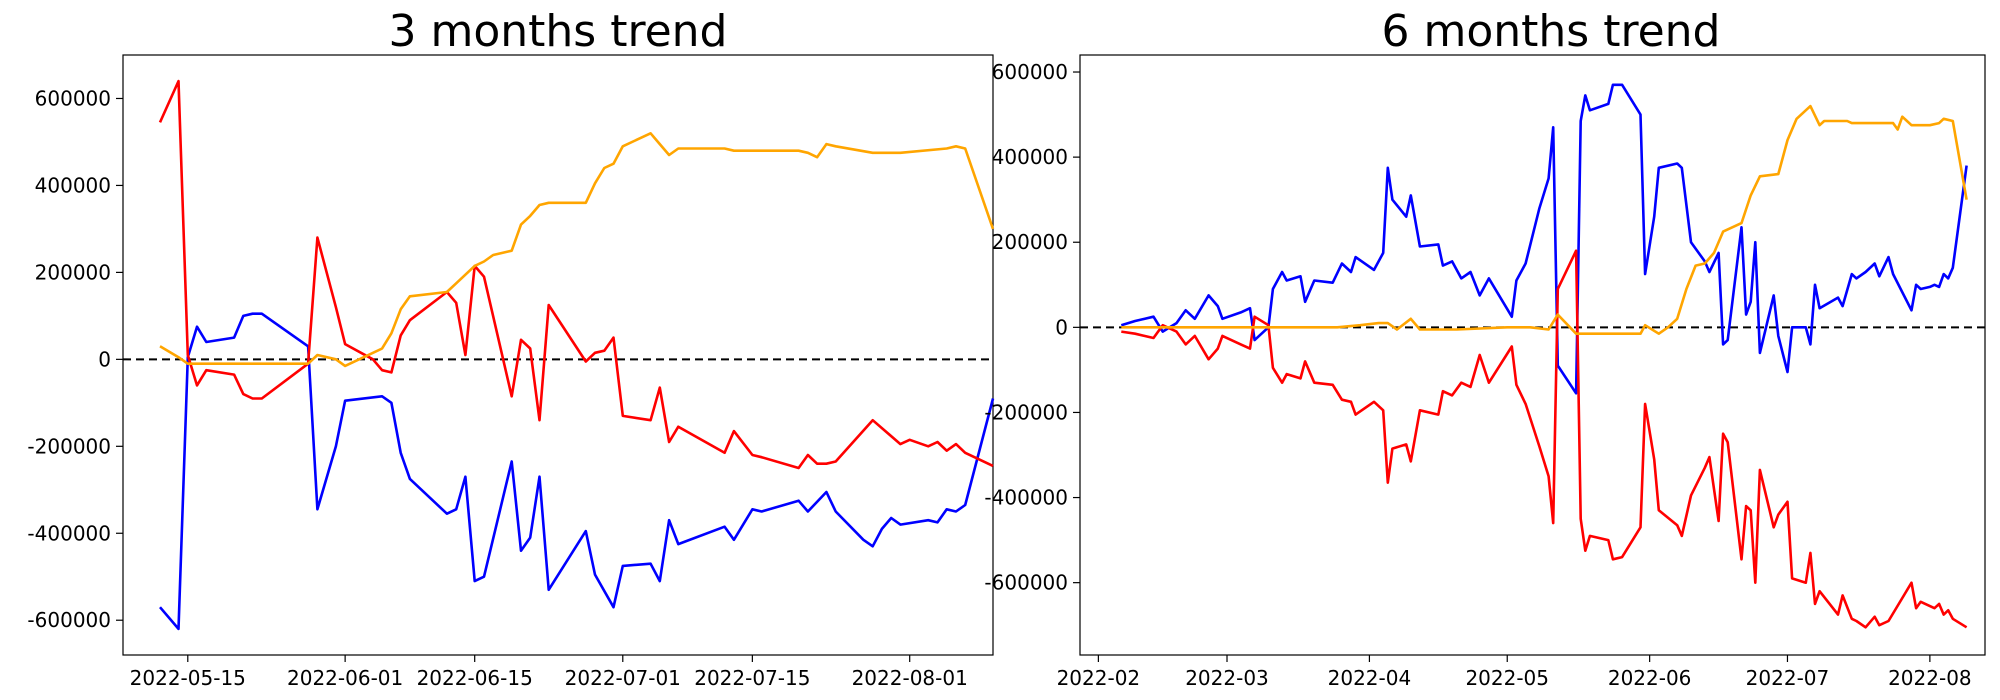 The width and height of the screenshot is (2000, 700). I want to click on x-tick-label: 2022-08-01, so click(910, 678).